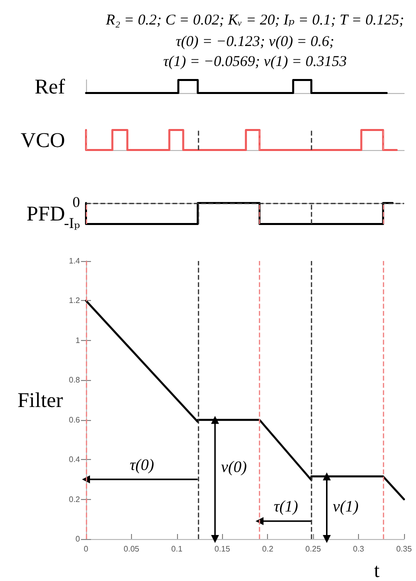 Image resolution: width=416 pixels, height=581 pixels. What do you see at coordinates (286, 507) in the screenshot?
I see `annotation: τ(1)` at bounding box center [286, 507].